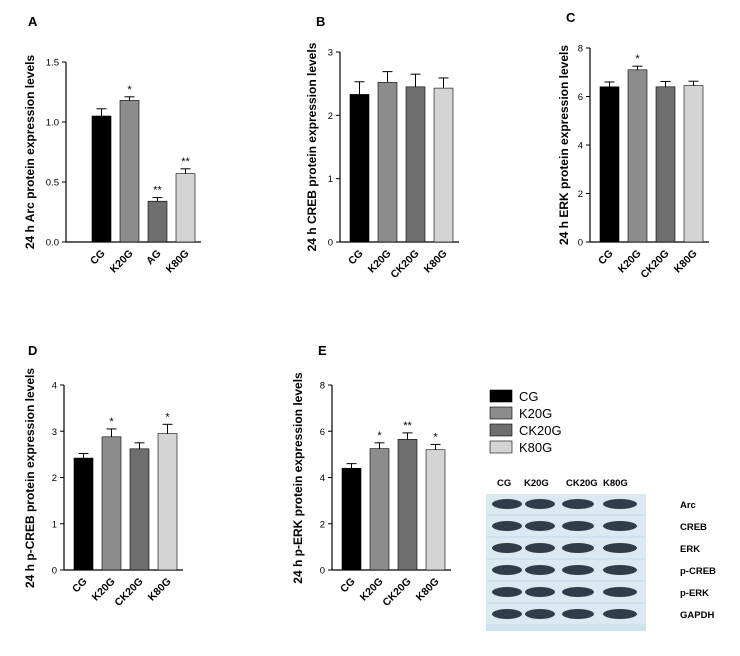 This screenshot has height=656, width=740. Describe the element at coordinates (122, 262) in the screenshot. I see `x-tick-label: K20G` at that location.